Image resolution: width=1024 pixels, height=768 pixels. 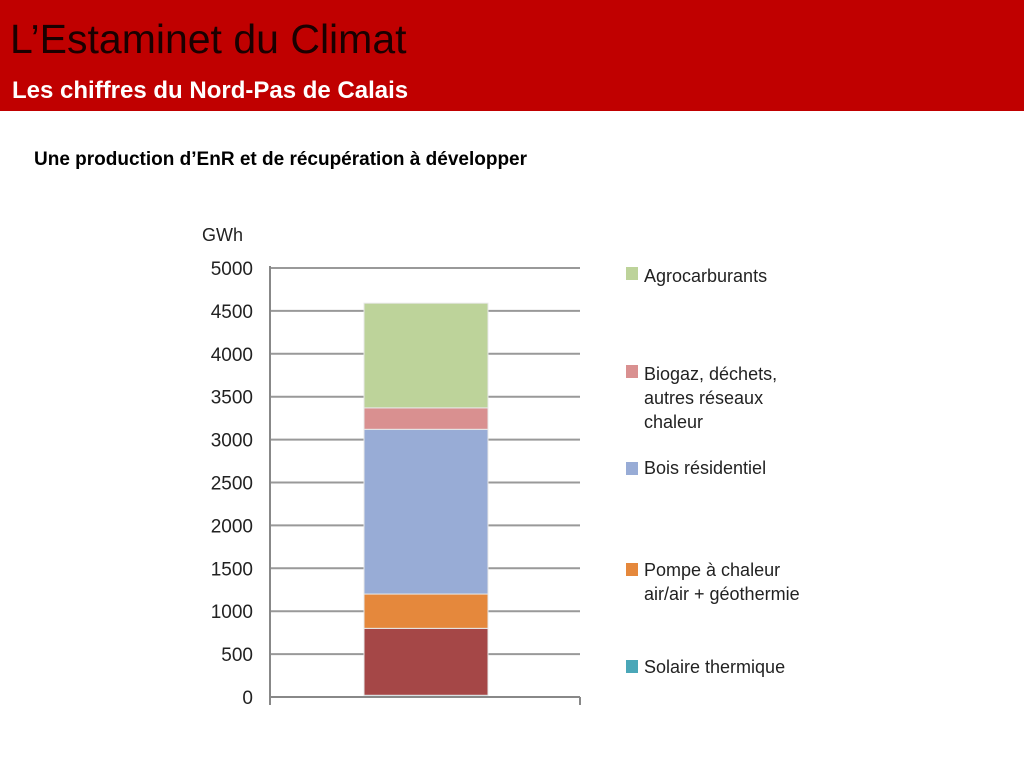 I want to click on y-tick-label: 3500, so click(x=232, y=398).